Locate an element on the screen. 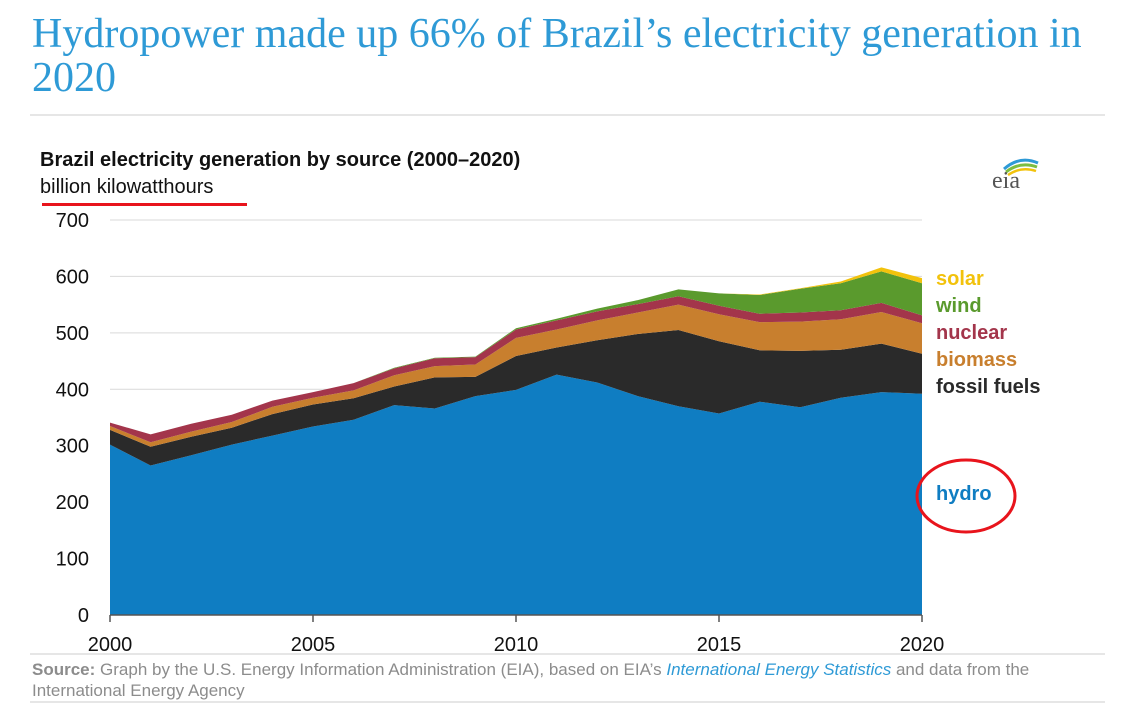  series-label-fossil-fuels: fossil fuels is located at coordinates (988, 387).